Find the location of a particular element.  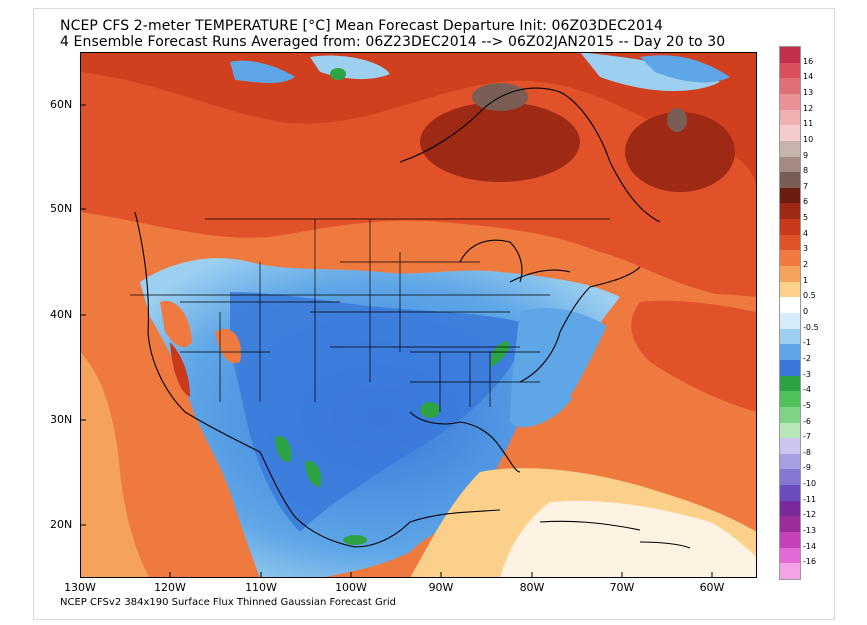

colorbar-legend is located at coordinates (790, 313).